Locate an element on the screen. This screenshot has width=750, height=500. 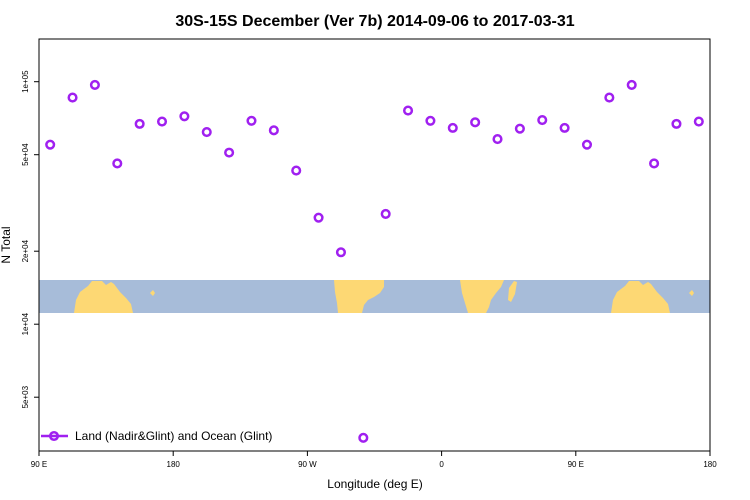
legend: Land (Nadir&Glint) and Ocean (Glint) is located at coordinates (156, 436).